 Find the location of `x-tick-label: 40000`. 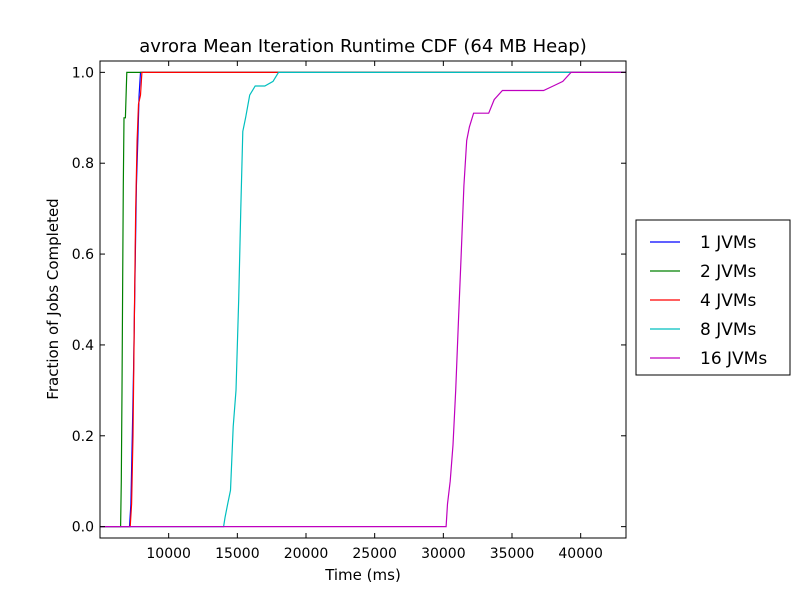

x-tick-label: 40000 is located at coordinates (580, 554).